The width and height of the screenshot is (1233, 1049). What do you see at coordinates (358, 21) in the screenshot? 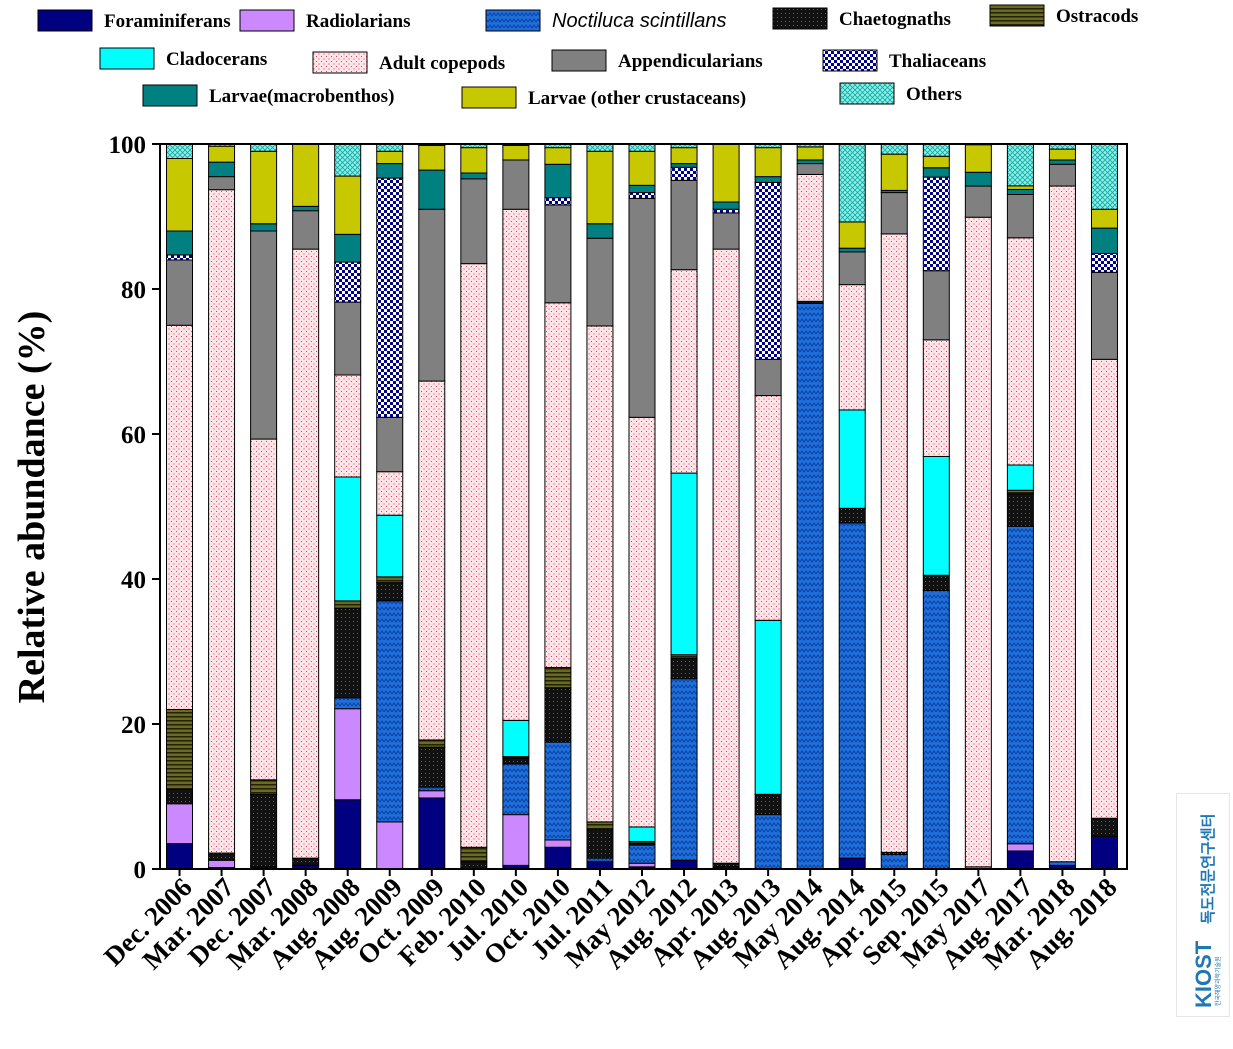
I see `legend-label: Radiolarians` at bounding box center [358, 21].